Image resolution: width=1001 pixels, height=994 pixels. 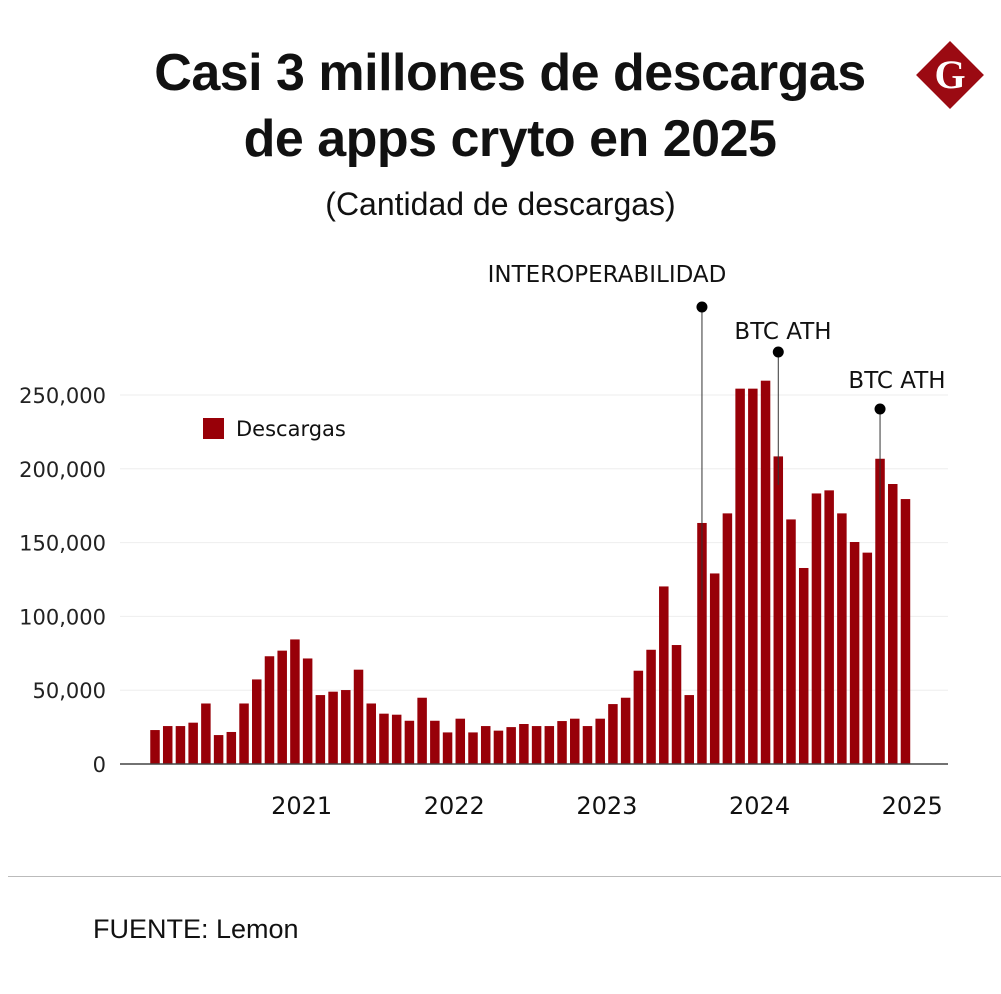 What do you see at coordinates (759, 806) in the screenshot?
I see `x-tick-label: 2024` at bounding box center [759, 806].